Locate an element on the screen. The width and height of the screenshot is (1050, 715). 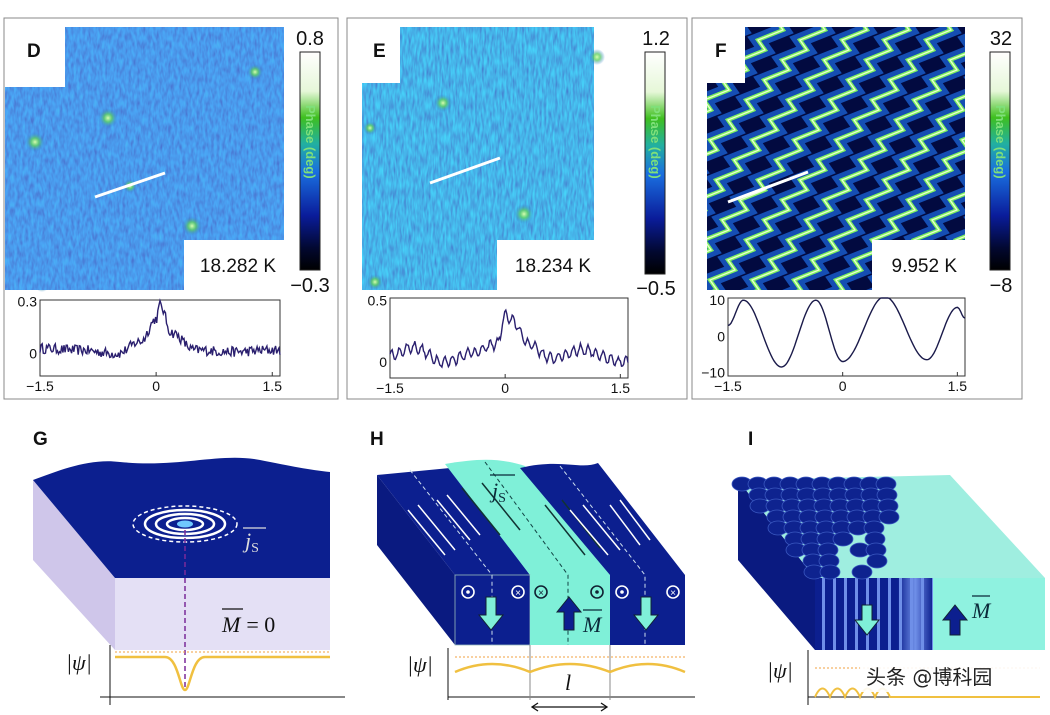
current-direction-symbols: × × × is located at coordinates (570, 592).